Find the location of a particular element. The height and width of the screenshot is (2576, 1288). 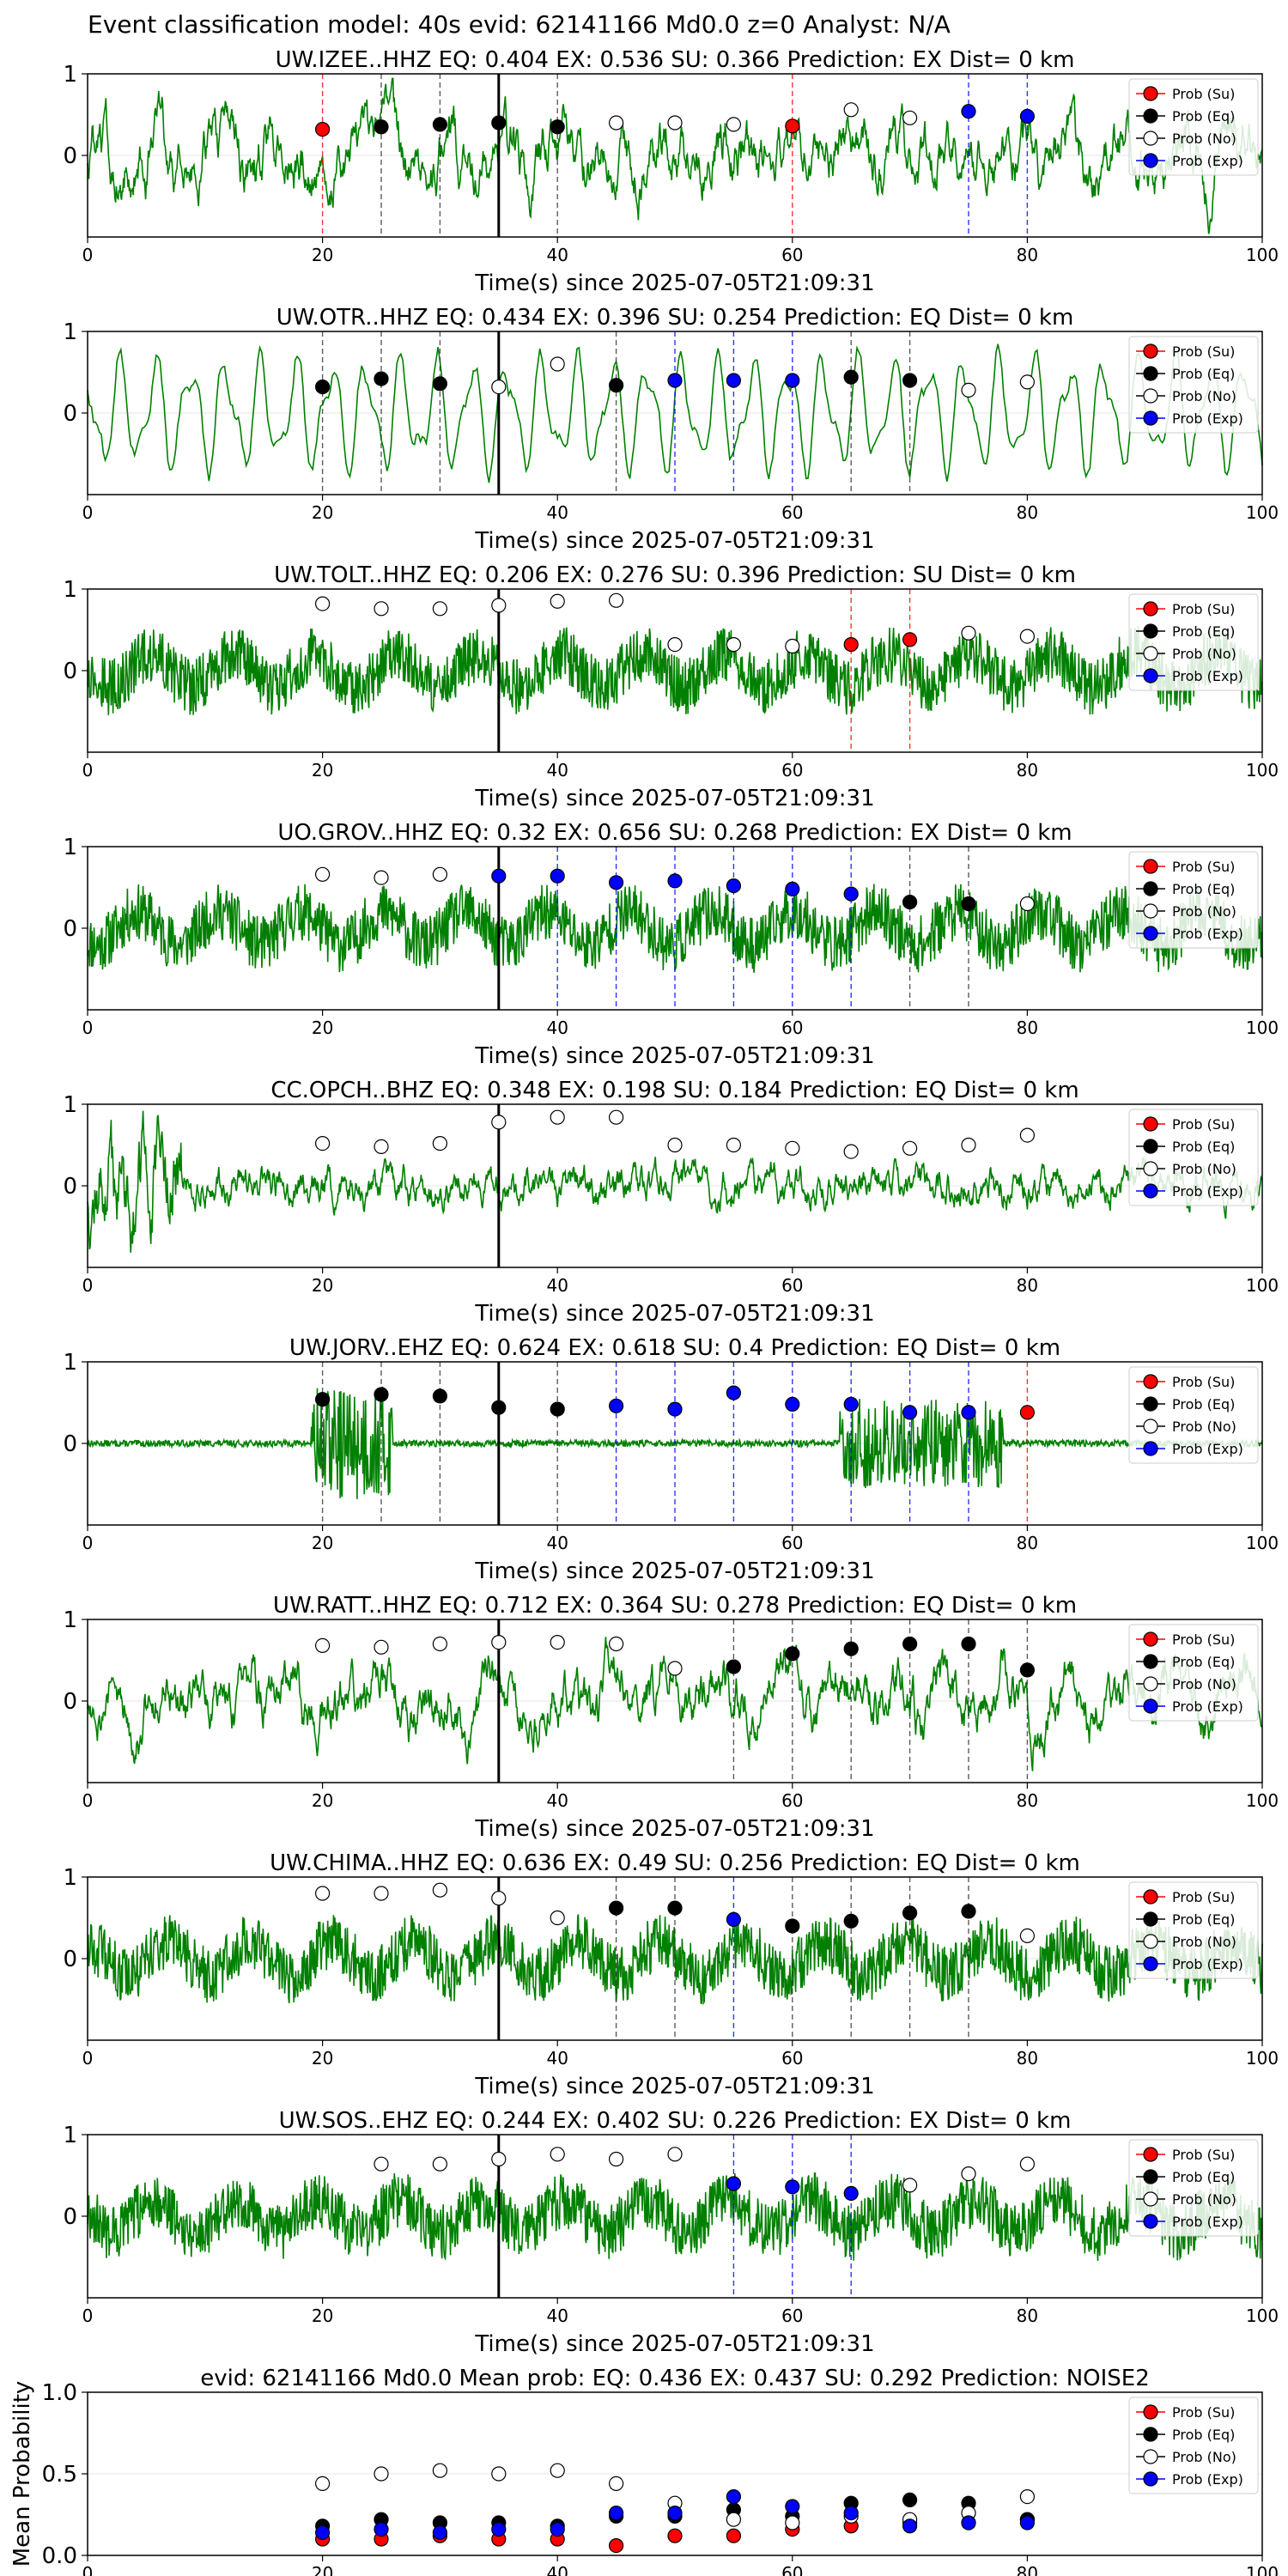

mean-prob-marker-su is located at coordinates (734, 2536).